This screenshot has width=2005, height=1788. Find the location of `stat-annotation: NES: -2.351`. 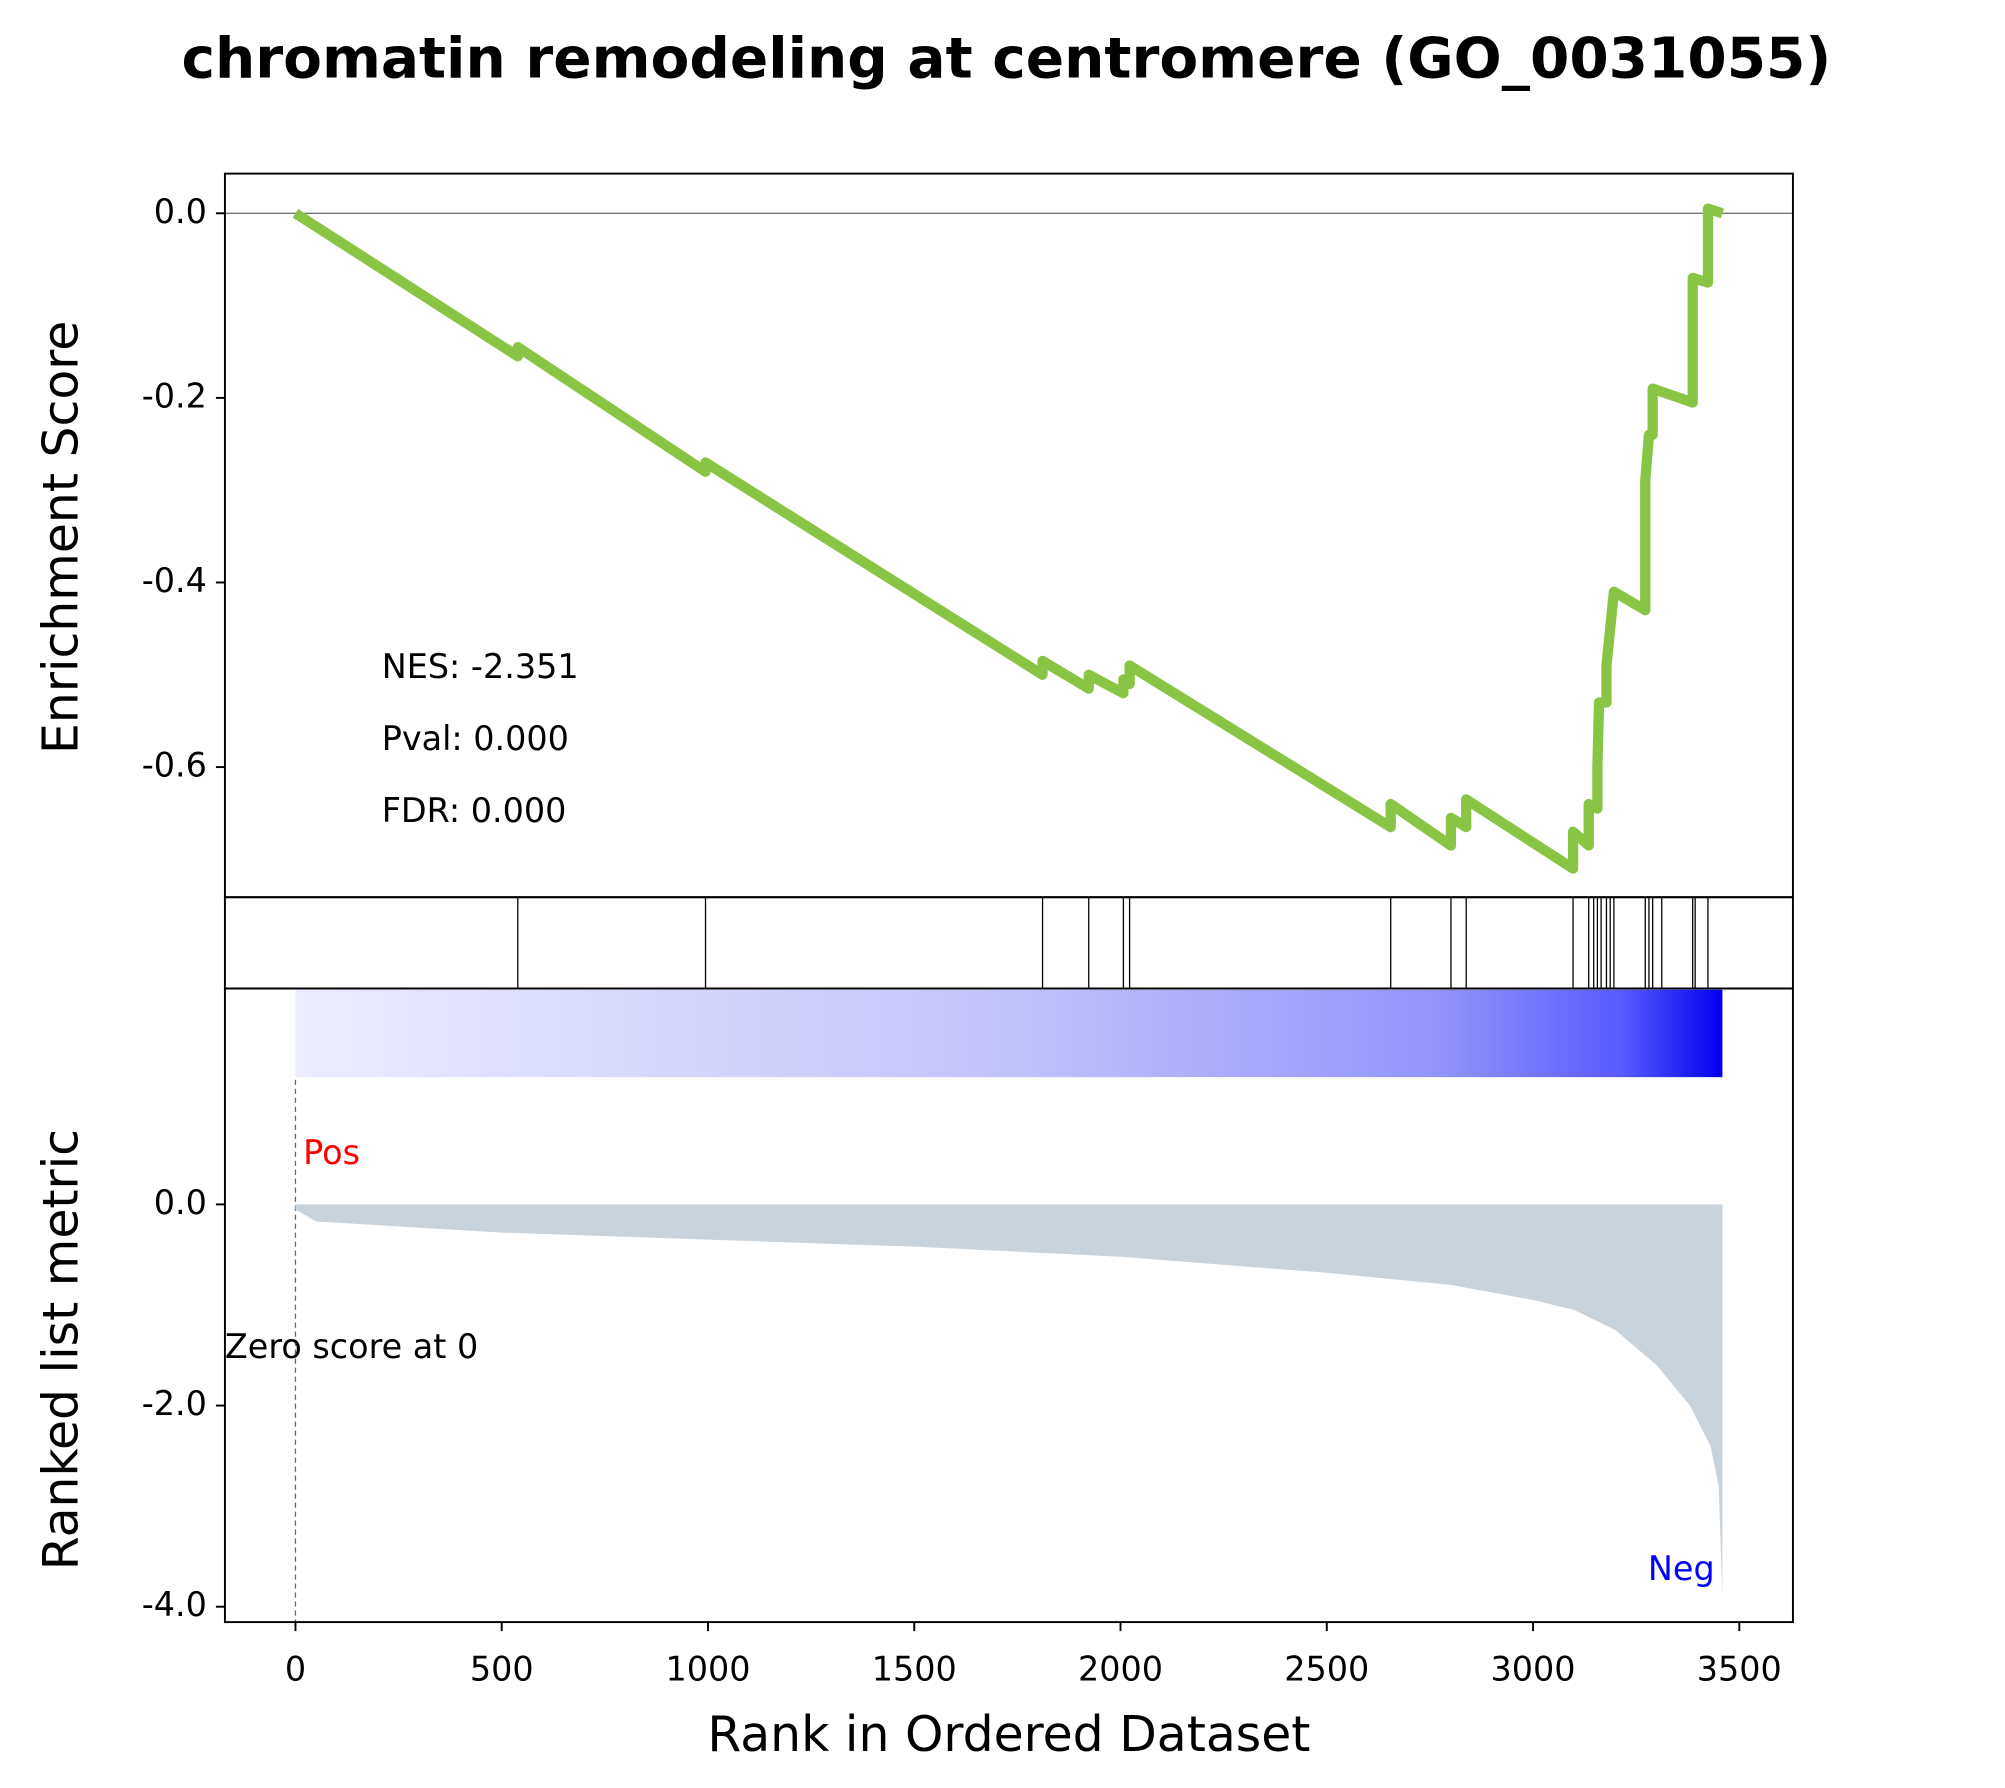

stat-annotation: NES: -2.351 is located at coordinates (480, 666).